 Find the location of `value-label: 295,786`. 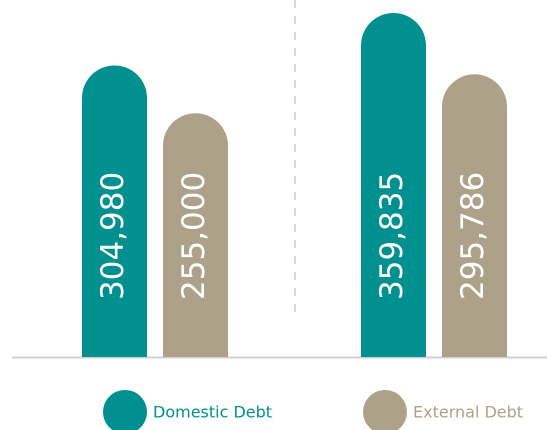

value-label: 295,786 is located at coordinates (473, 236).